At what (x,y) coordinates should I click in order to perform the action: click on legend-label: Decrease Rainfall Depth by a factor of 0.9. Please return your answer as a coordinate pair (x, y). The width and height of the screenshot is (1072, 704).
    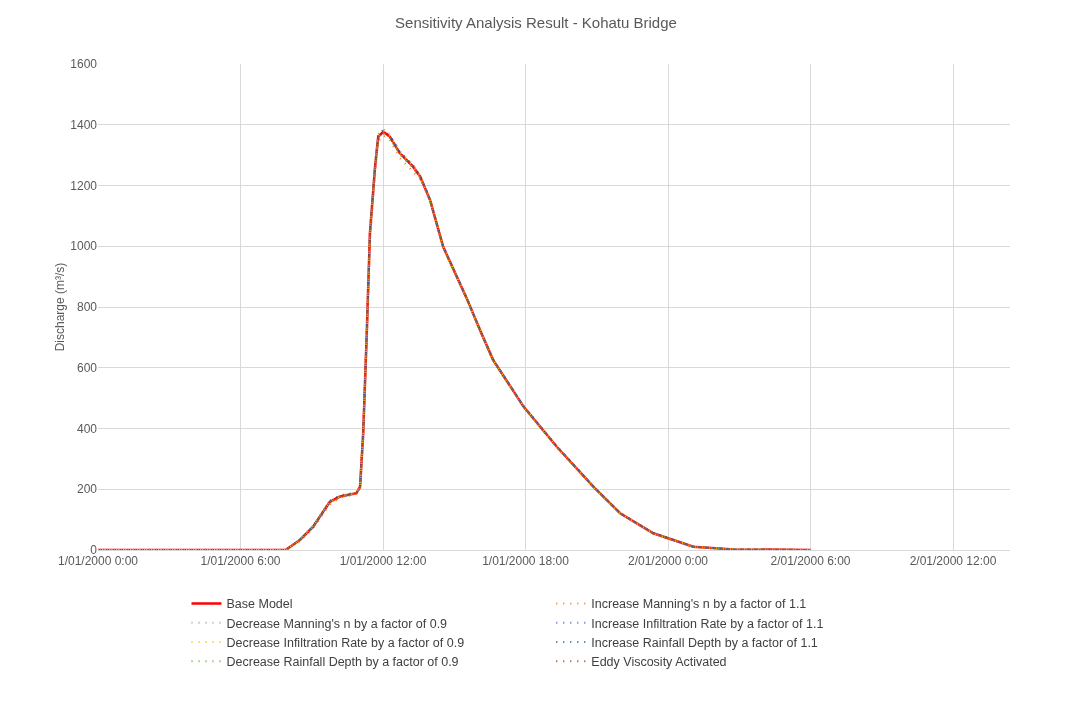
    Looking at the image, I should click on (342, 662).